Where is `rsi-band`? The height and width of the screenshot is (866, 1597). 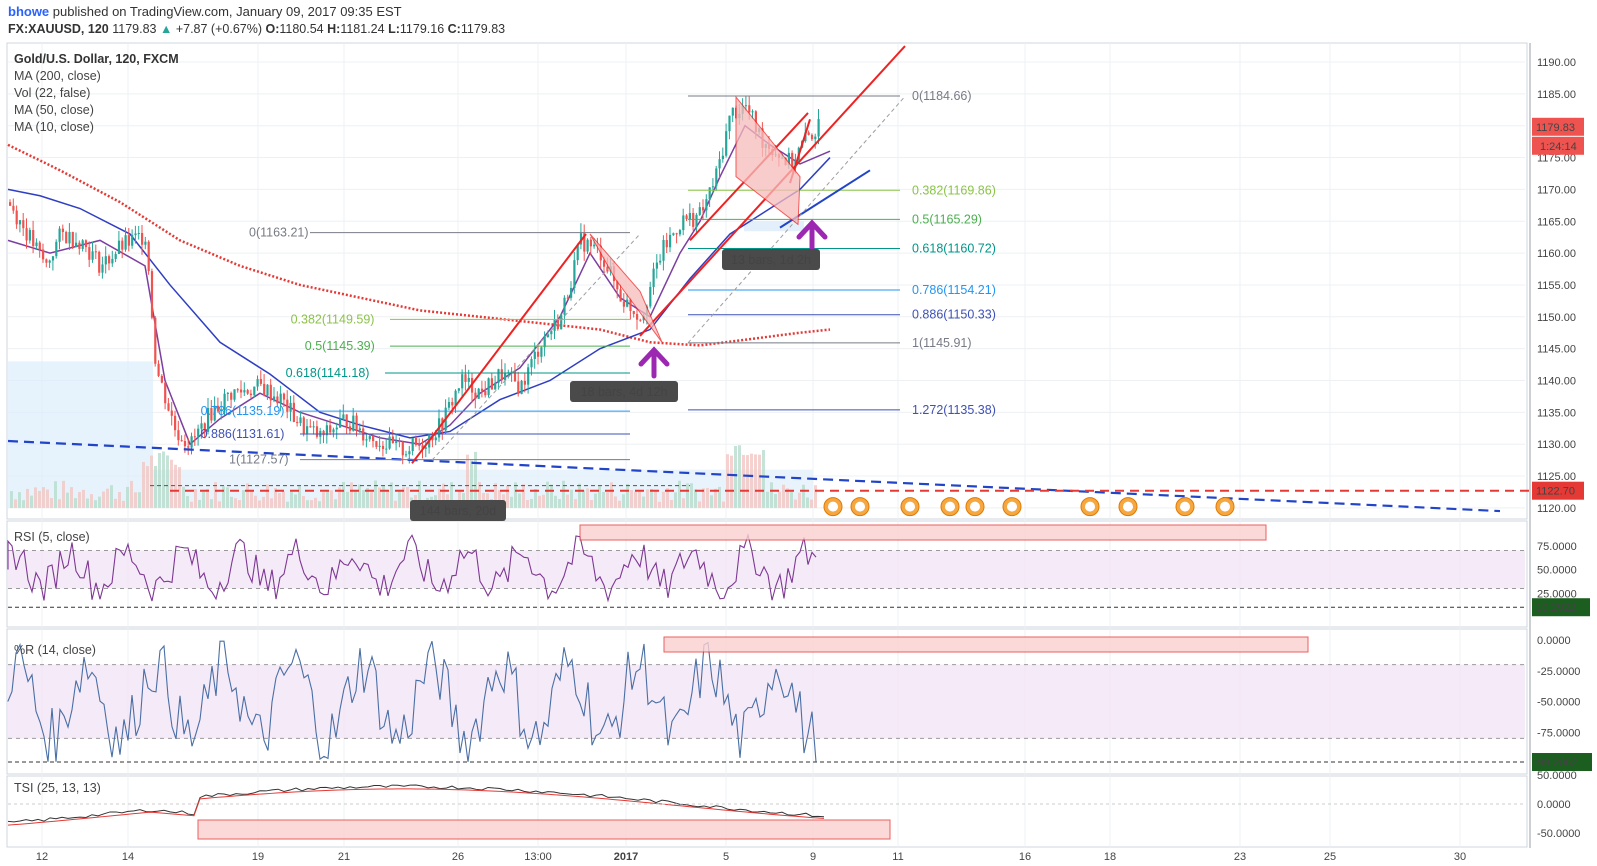 rsi-band is located at coordinates (766, 569).